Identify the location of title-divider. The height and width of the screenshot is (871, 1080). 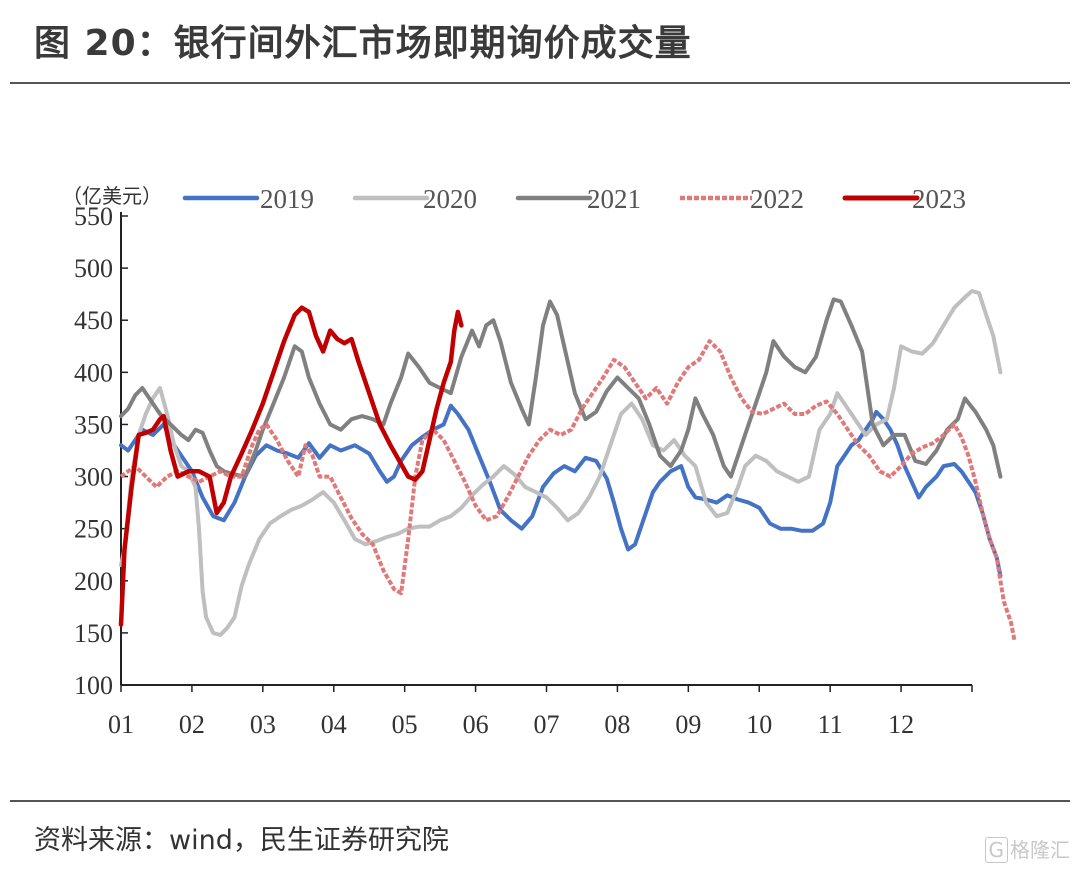
(540, 83).